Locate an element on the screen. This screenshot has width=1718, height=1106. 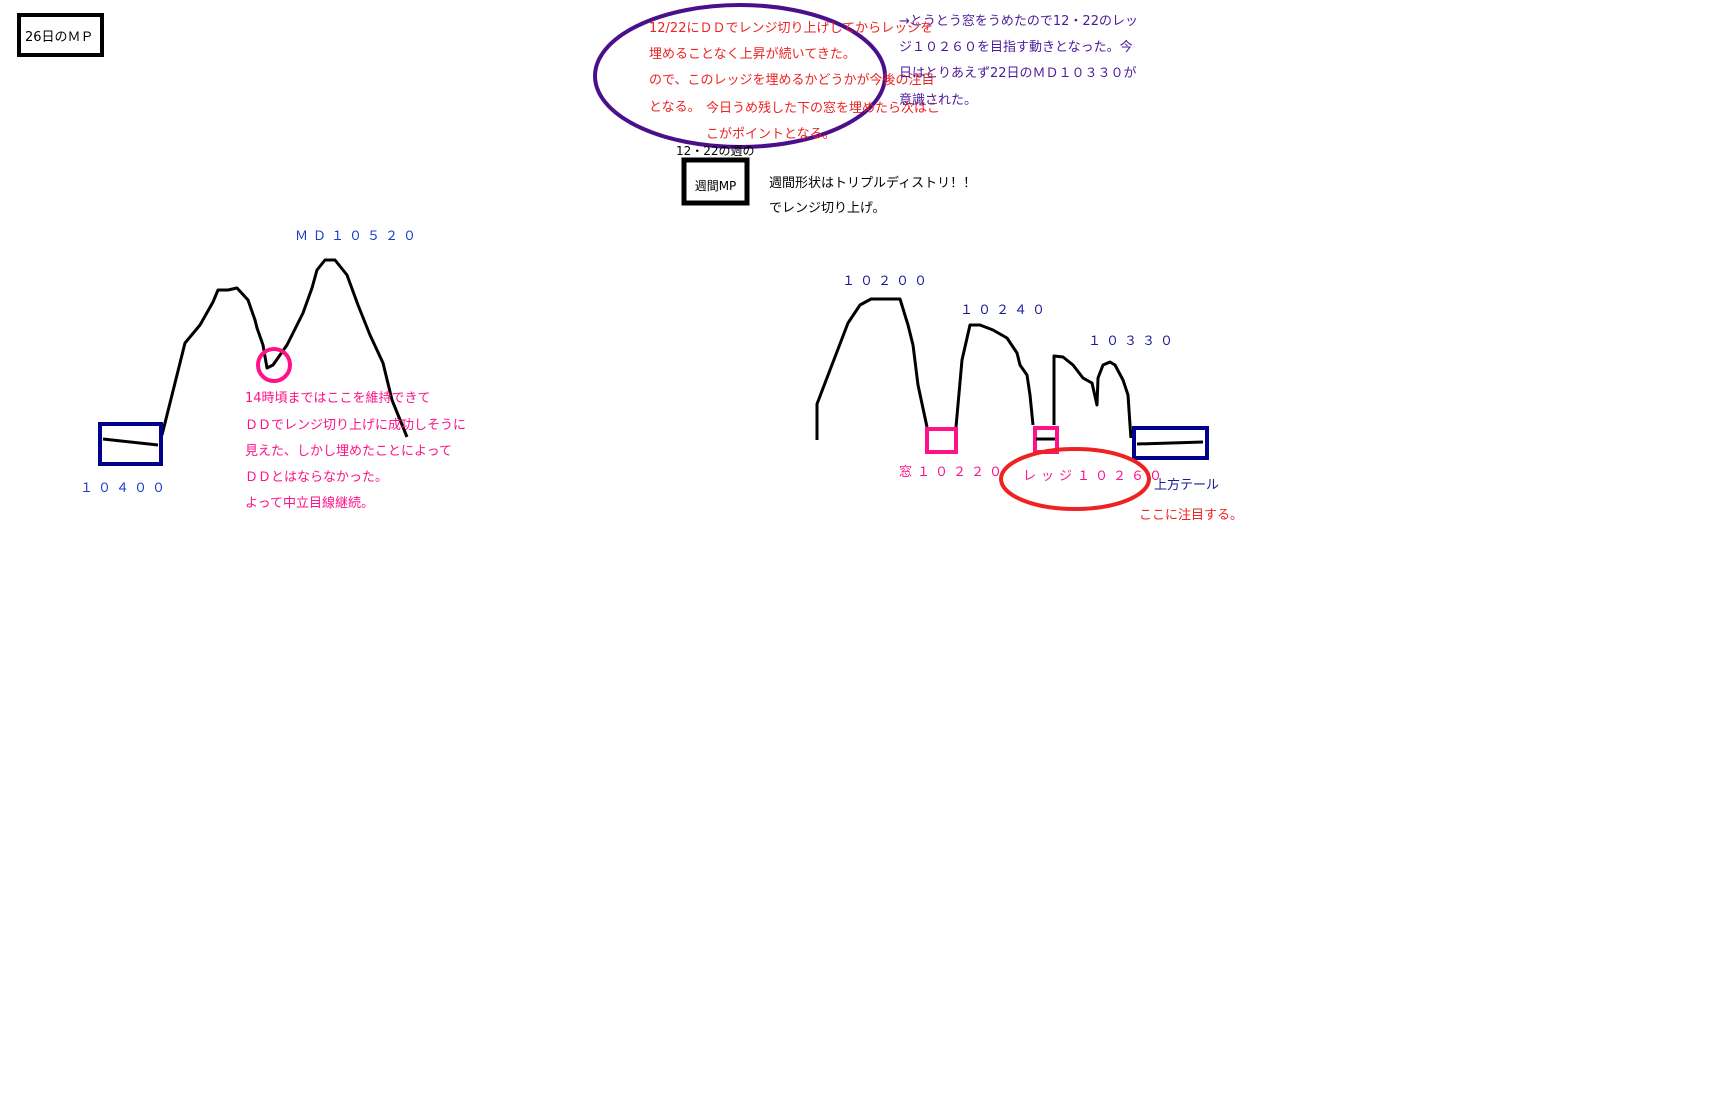
note-line: ＤＤとはならなかった。 is located at coordinates (317, 477).